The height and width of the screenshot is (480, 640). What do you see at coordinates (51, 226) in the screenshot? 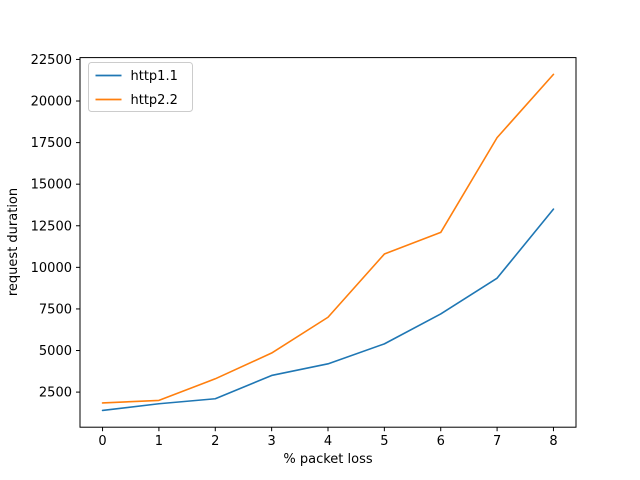
I see `y-tick-label: 12500` at bounding box center [51, 226].